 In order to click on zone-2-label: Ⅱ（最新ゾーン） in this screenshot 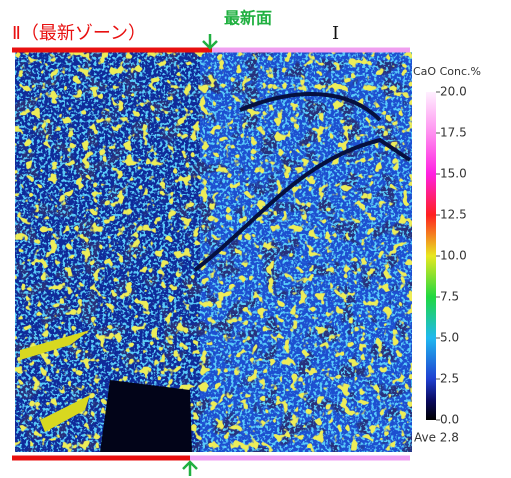, I will do `click(79, 33)`.